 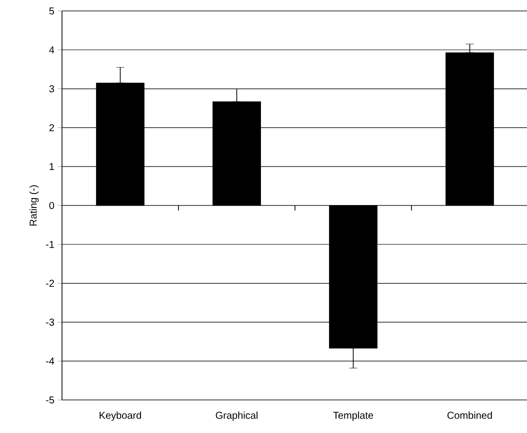 I want to click on x-tick-label: Combined, so click(x=469, y=415).